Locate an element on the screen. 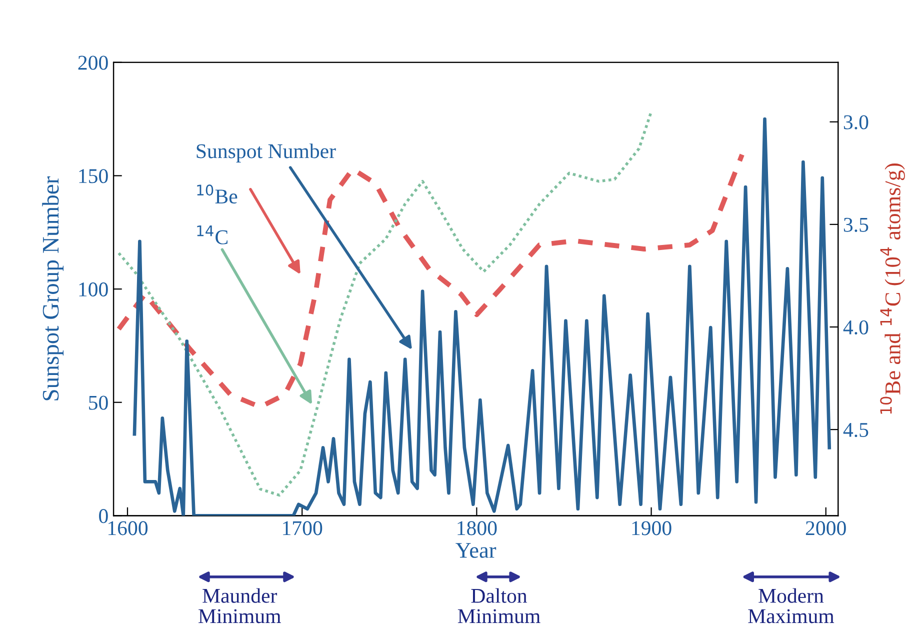 The width and height of the screenshot is (923, 643). text: Modern Maximum is located at coordinates (791, 606).